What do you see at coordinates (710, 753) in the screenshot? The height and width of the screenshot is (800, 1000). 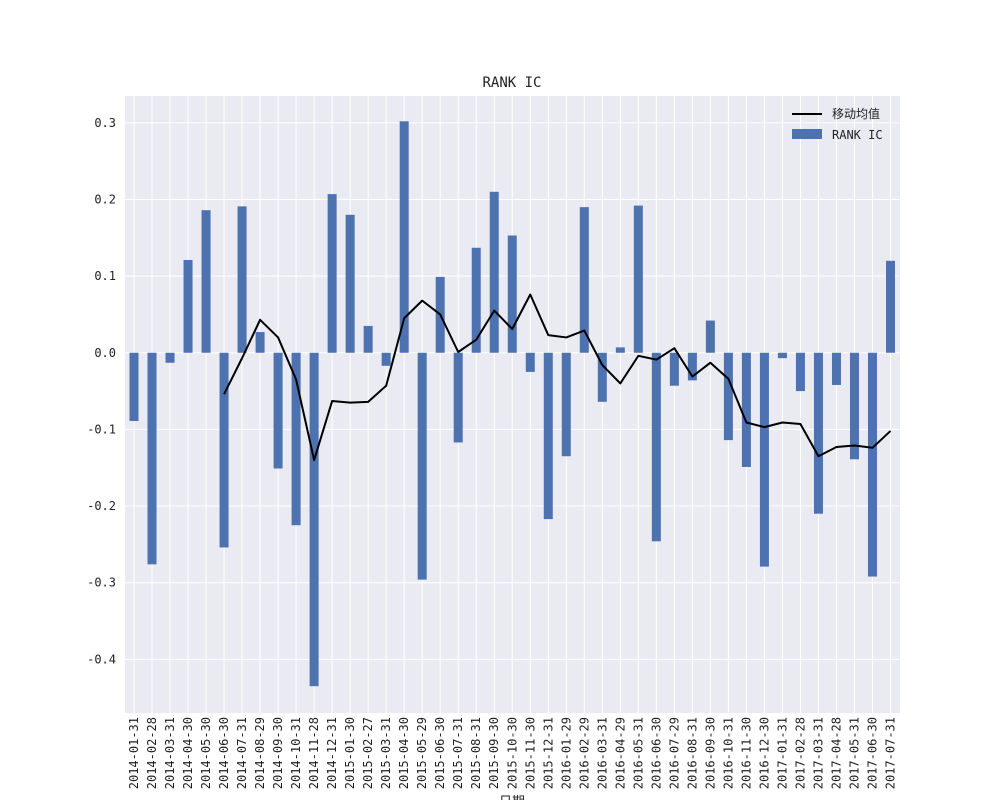 I see `x-tick-label: 2016-09-30` at bounding box center [710, 753].